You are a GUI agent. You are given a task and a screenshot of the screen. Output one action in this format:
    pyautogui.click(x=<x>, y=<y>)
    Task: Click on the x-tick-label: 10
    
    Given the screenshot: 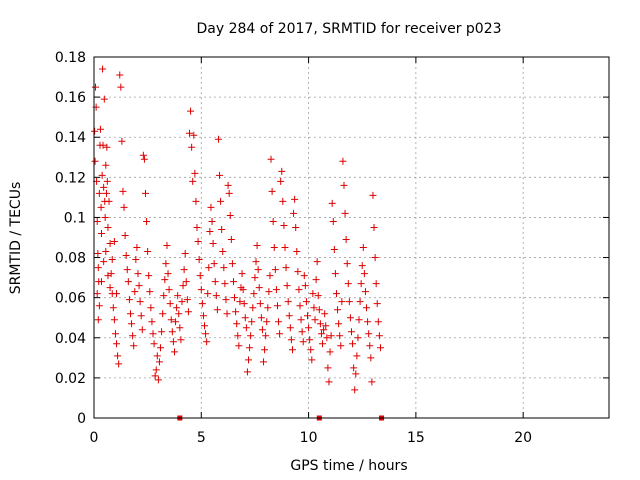 What is the action you would take?
    pyautogui.click(x=309, y=438)
    